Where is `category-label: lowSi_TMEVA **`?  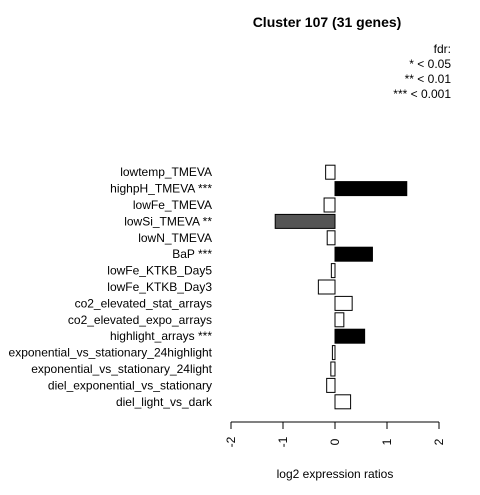 category-label: lowSi_TMEVA ** is located at coordinates (168, 221).